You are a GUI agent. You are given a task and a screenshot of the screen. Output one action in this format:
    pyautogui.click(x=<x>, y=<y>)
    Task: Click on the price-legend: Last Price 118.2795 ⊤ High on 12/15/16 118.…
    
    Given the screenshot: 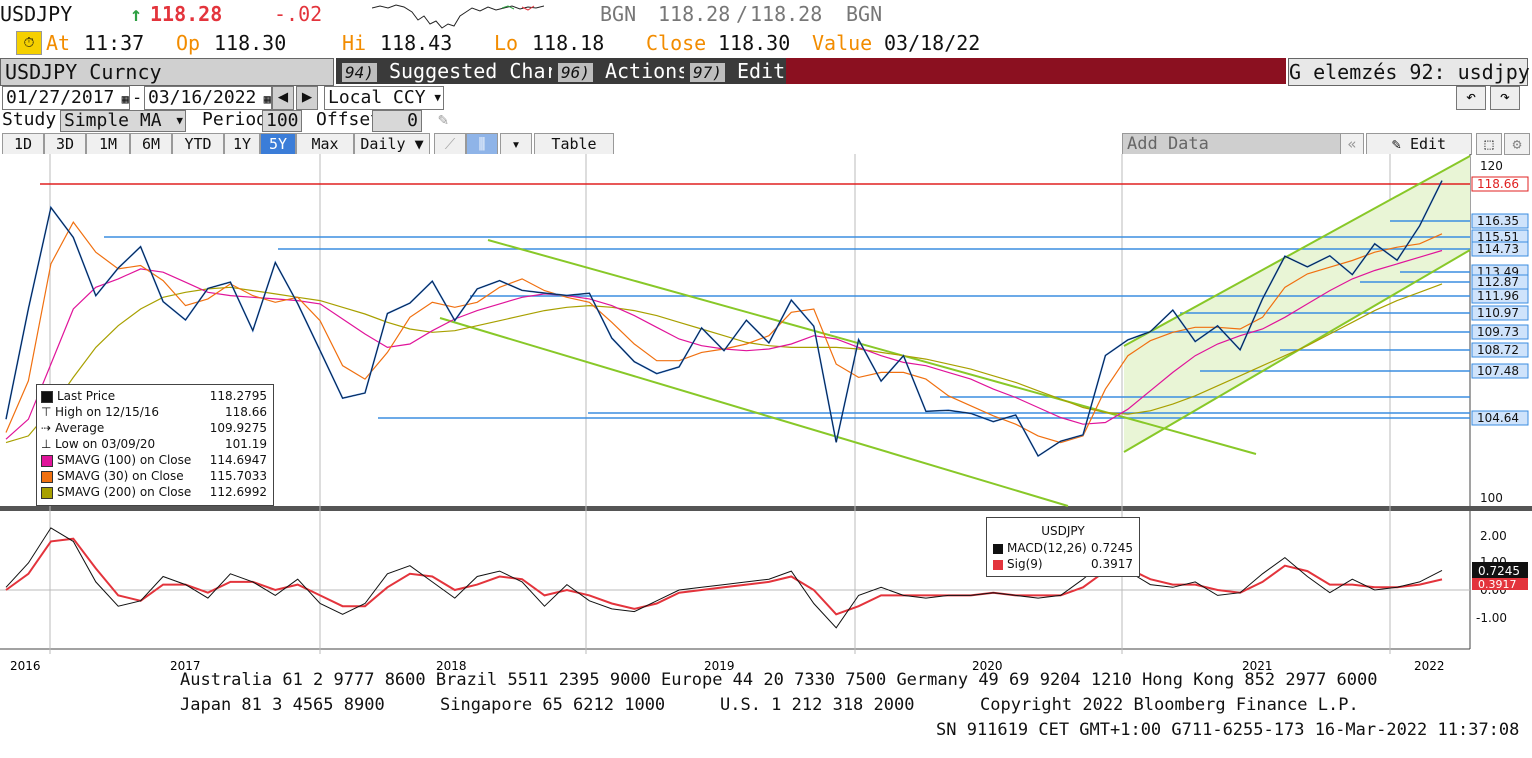 What is the action you would take?
    pyautogui.click(x=155, y=445)
    